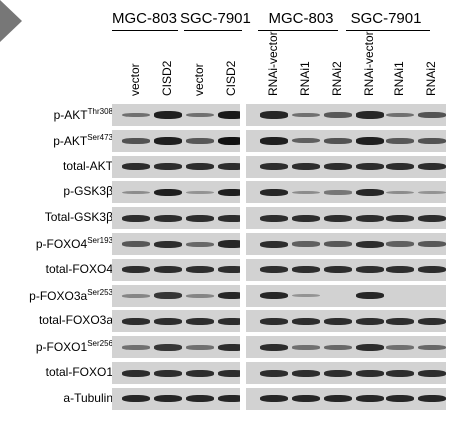  I want to click on lane-label: RNAi-vector, so click(273, 63).